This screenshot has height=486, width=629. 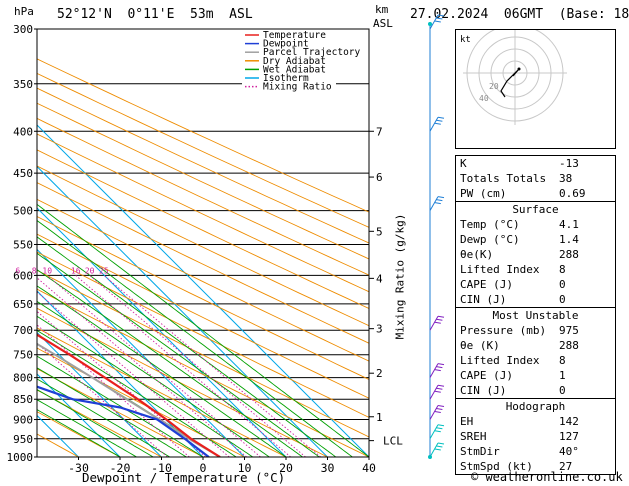 I want to click on pressure-tick-label: 1000, so click(x=20, y=457).